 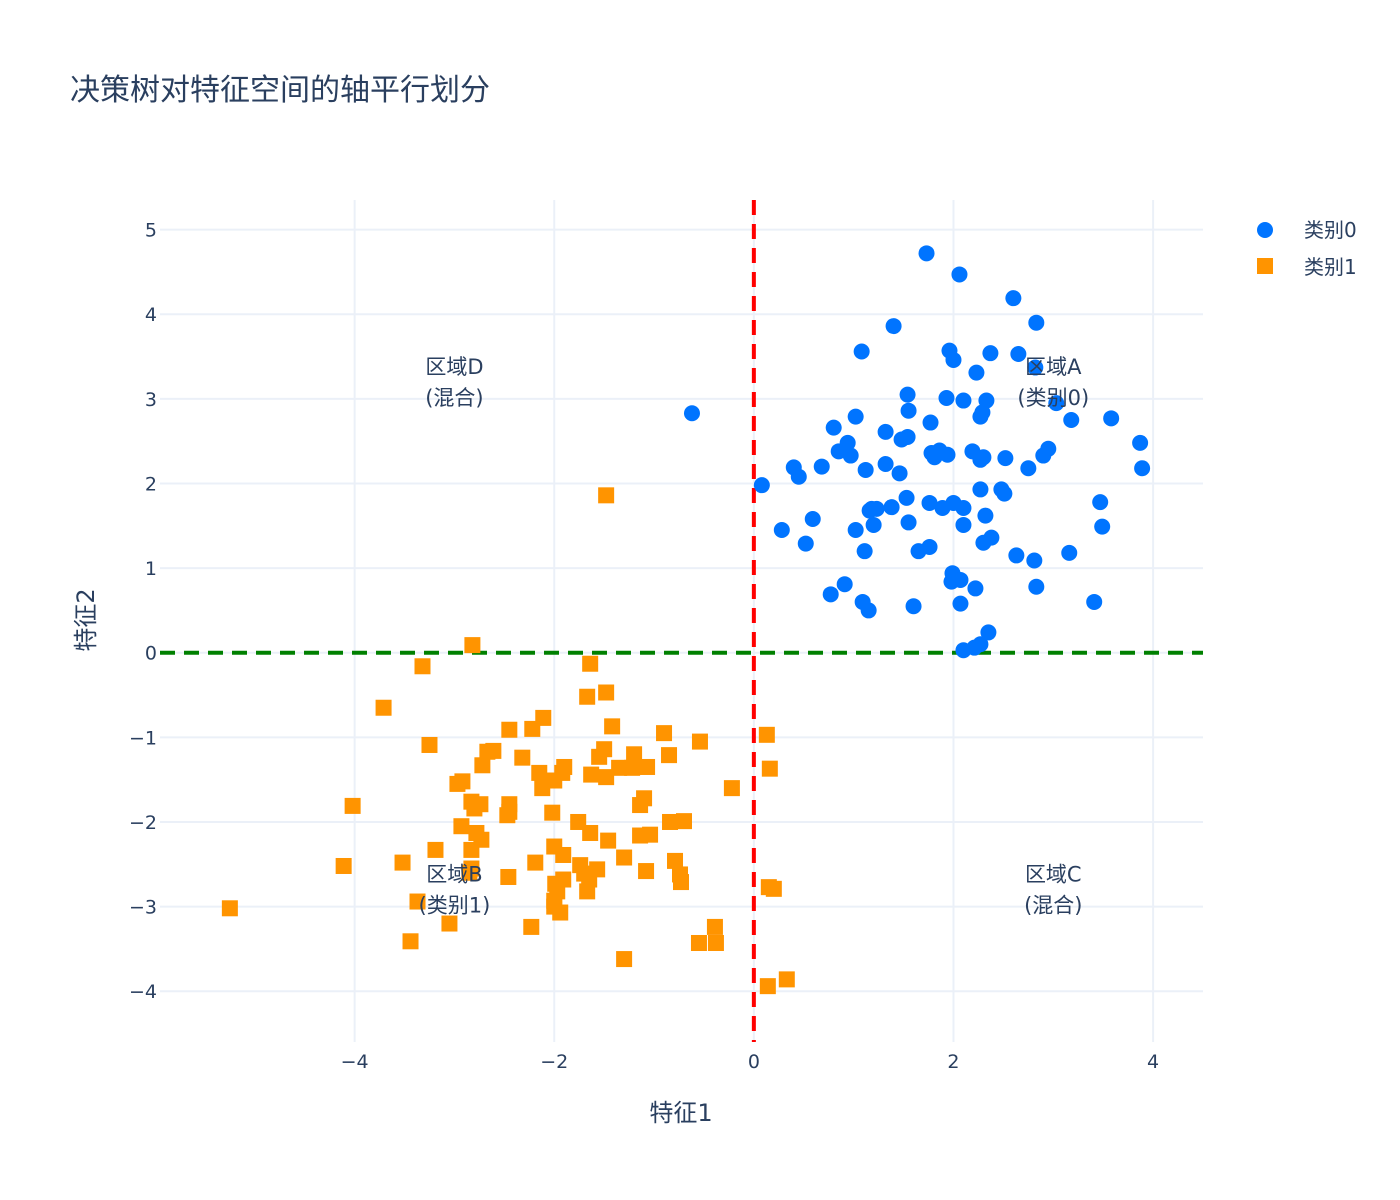 I want to click on y-tick-label: −3, so click(x=143, y=908).